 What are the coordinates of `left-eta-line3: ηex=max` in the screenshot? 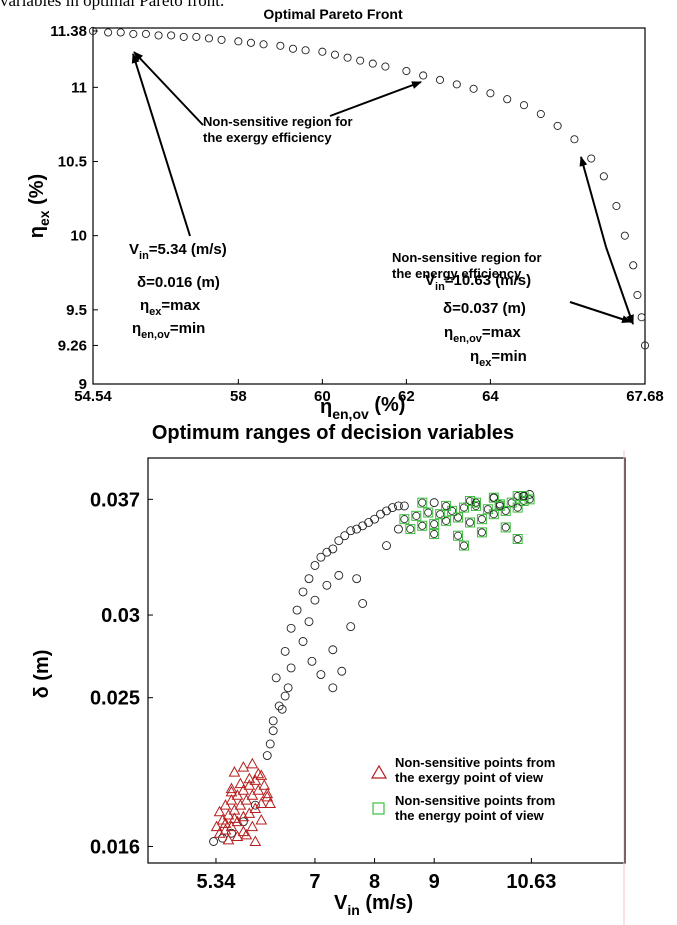 It's located at (170, 307).